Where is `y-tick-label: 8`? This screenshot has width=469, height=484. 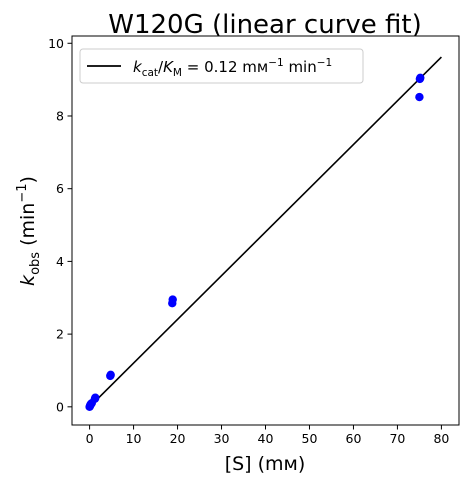
y-tick-label: 8 is located at coordinates (60, 115).